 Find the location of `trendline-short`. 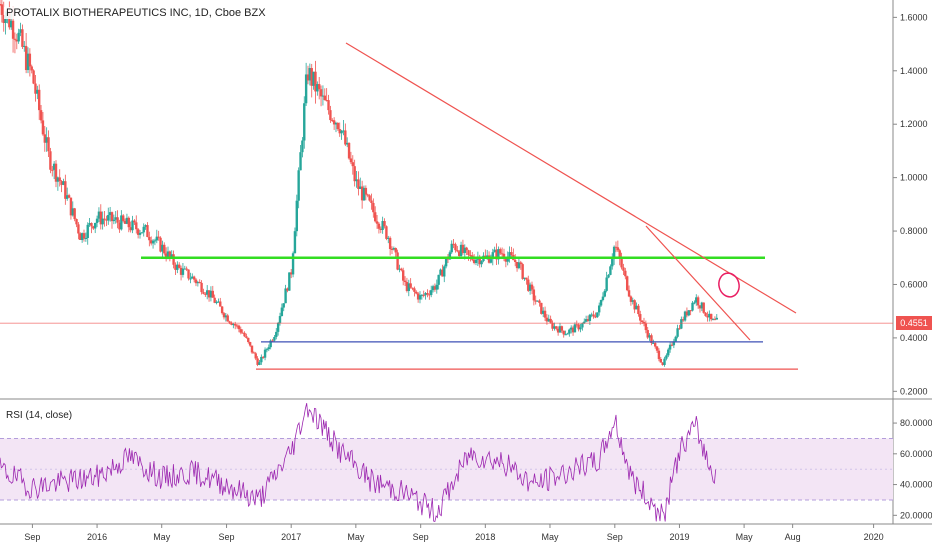

trendline-short is located at coordinates (698, 283).